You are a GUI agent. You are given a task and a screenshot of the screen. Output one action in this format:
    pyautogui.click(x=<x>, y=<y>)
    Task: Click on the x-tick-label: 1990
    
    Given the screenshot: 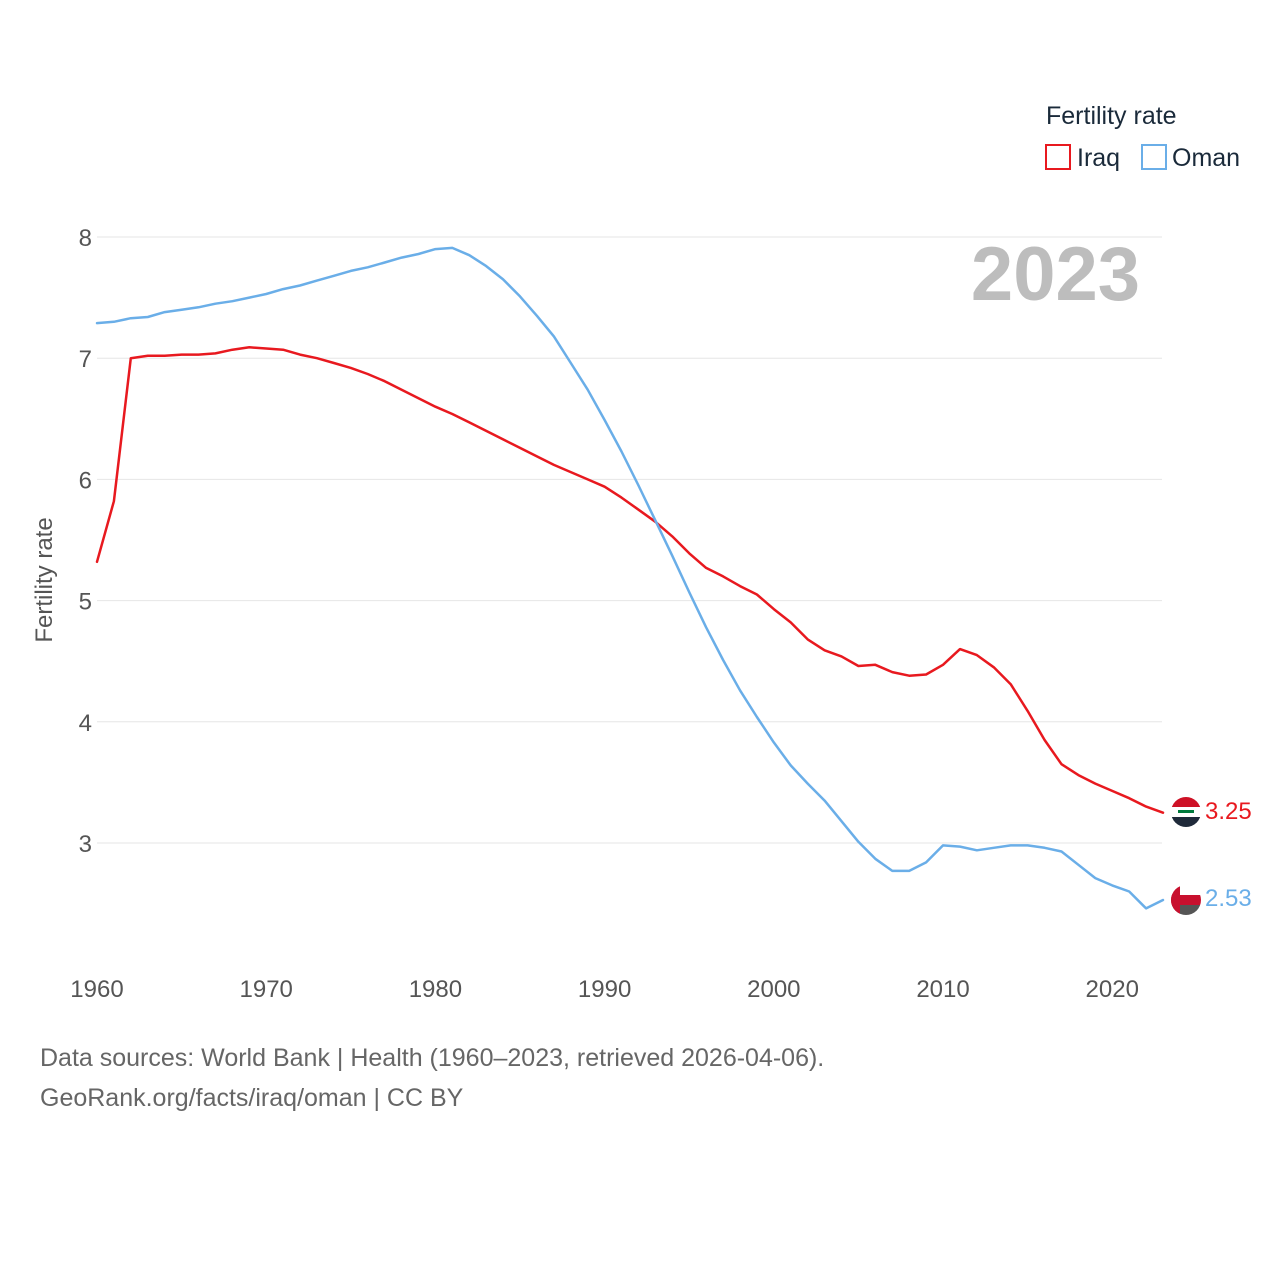 What is the action you would take?
    pyautogui.click(x=604, y=989)
    